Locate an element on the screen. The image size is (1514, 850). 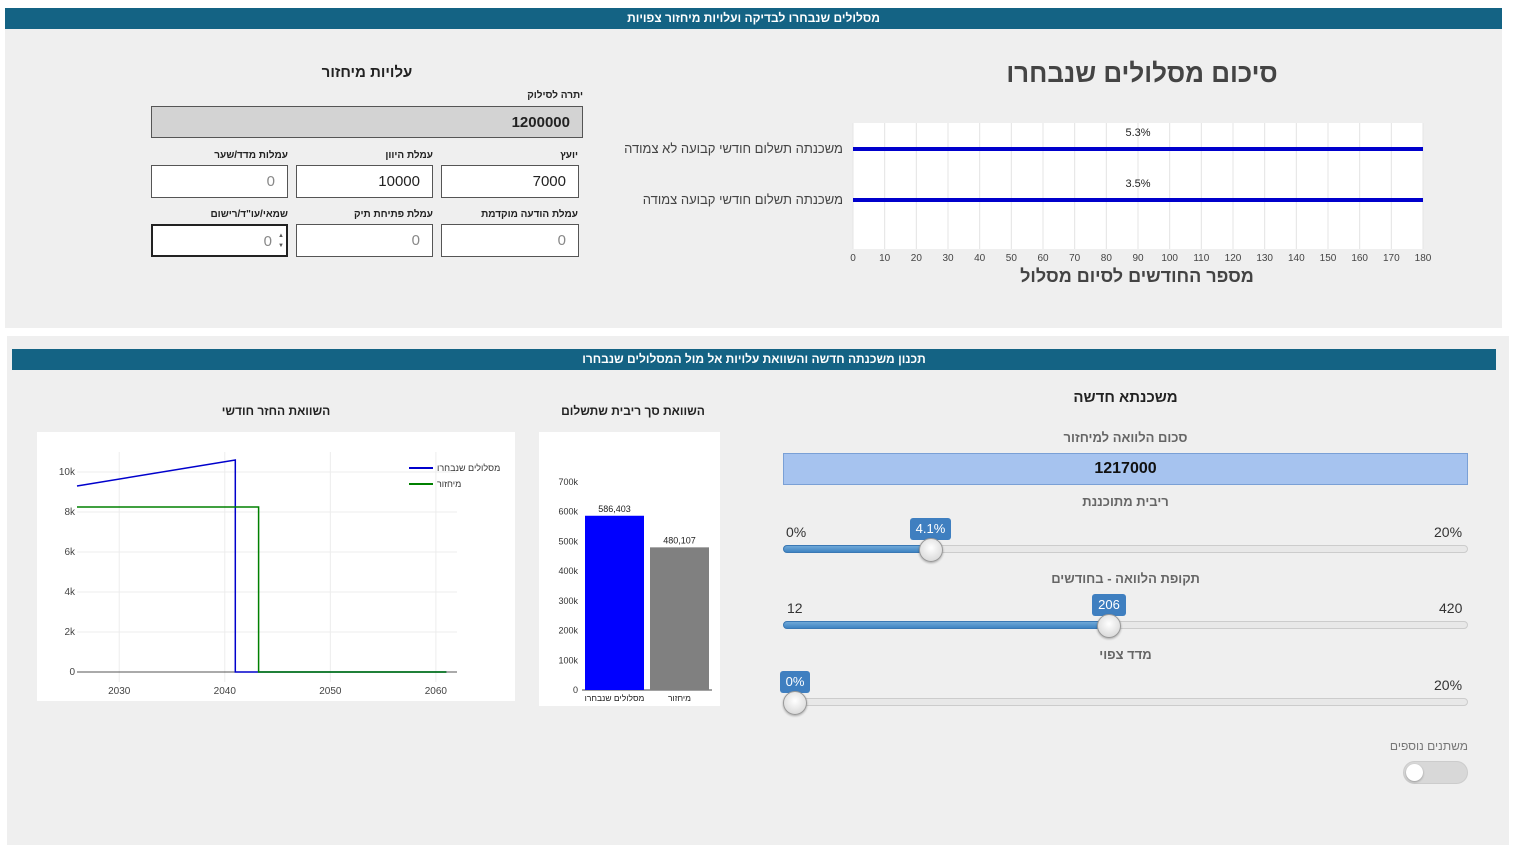
notice-fee-input: 0 is located at coordinates (510, 240).